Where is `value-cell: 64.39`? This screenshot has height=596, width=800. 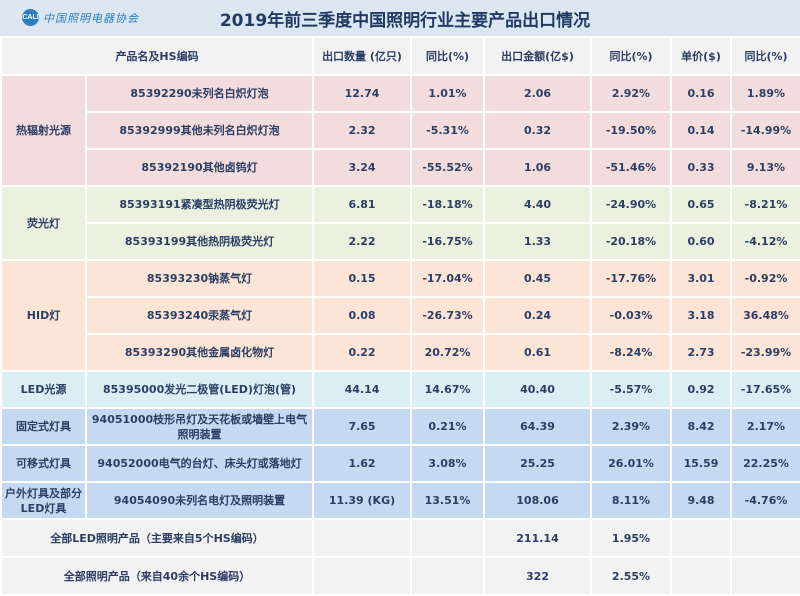
value-cell: 64.39 is located at coordinates (538, 426).